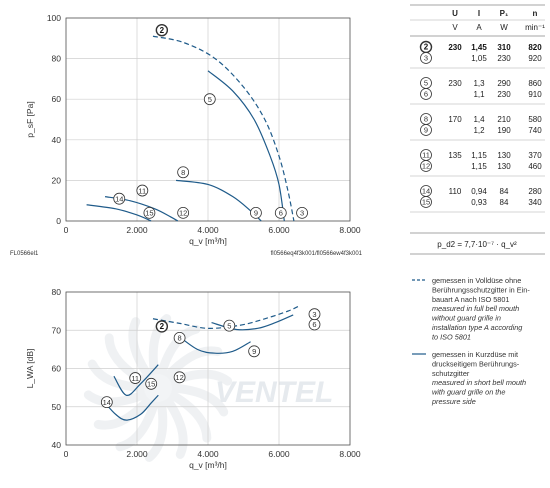 Image resolution: width=550 pixels, height=488 pixels. Describe the element at coordinates (451, 373) in the screenshot. I see `legend-text: schutzgitter` at that location.